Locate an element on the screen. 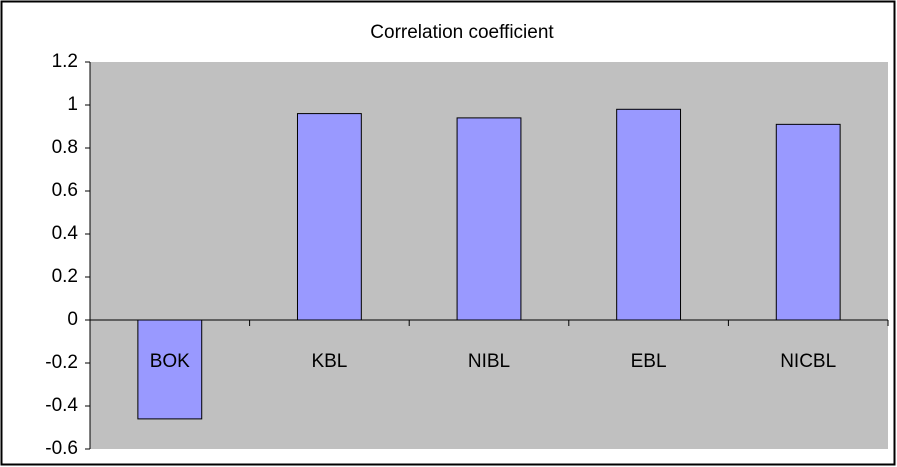  y-tick-label: -0.4 is located at coordinates (61, 405).